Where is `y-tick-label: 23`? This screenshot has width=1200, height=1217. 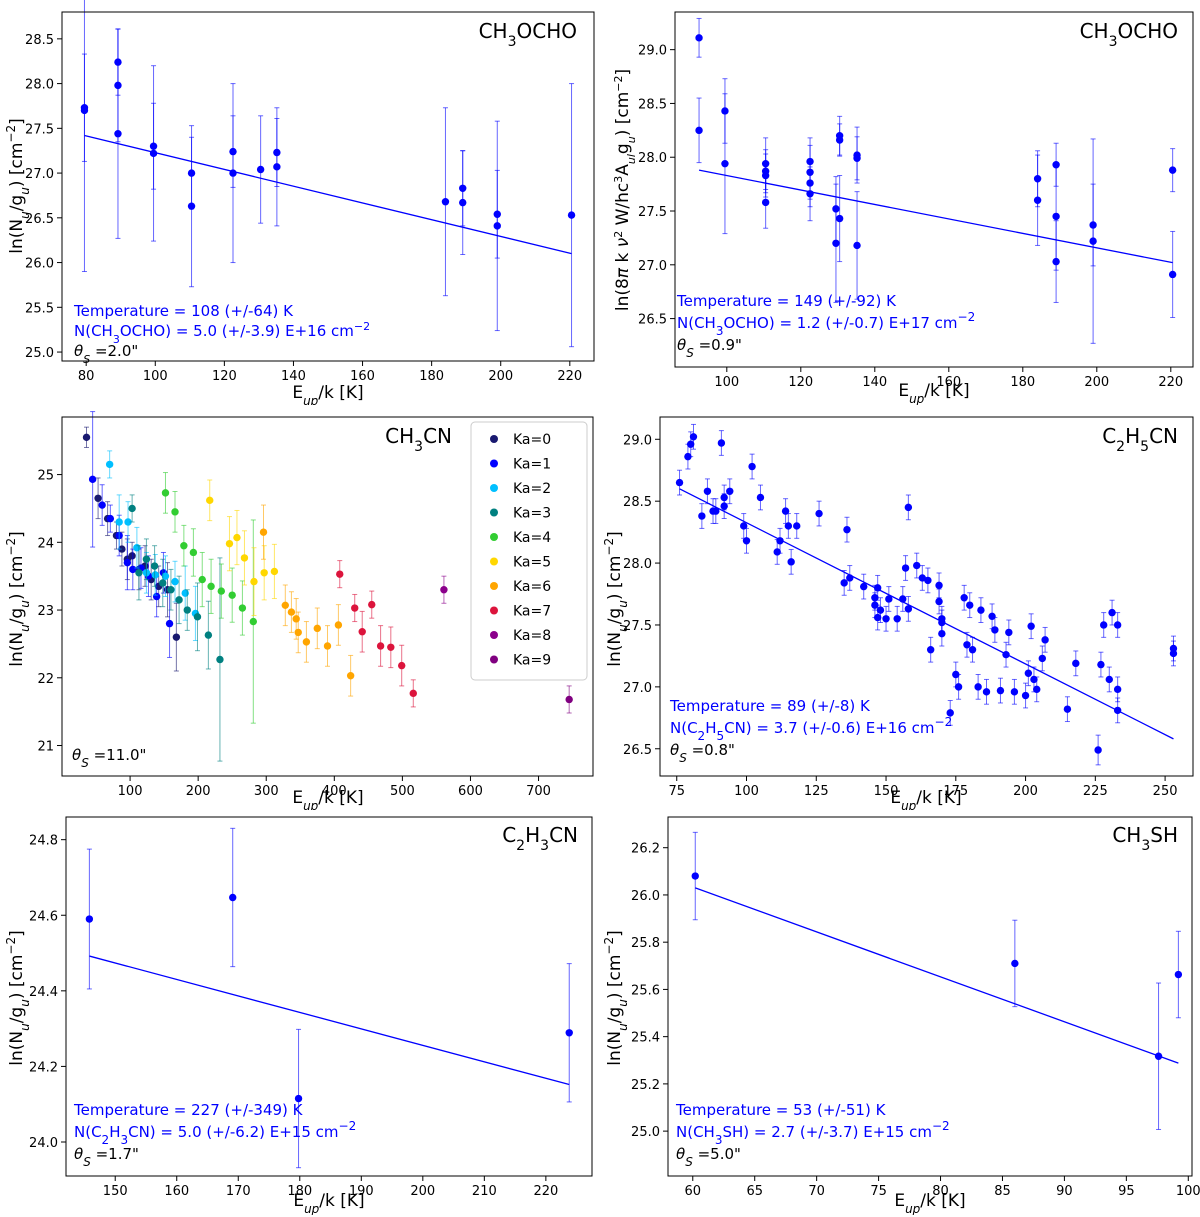 y-tick-label: 23 is located at coordinates (45, 611).